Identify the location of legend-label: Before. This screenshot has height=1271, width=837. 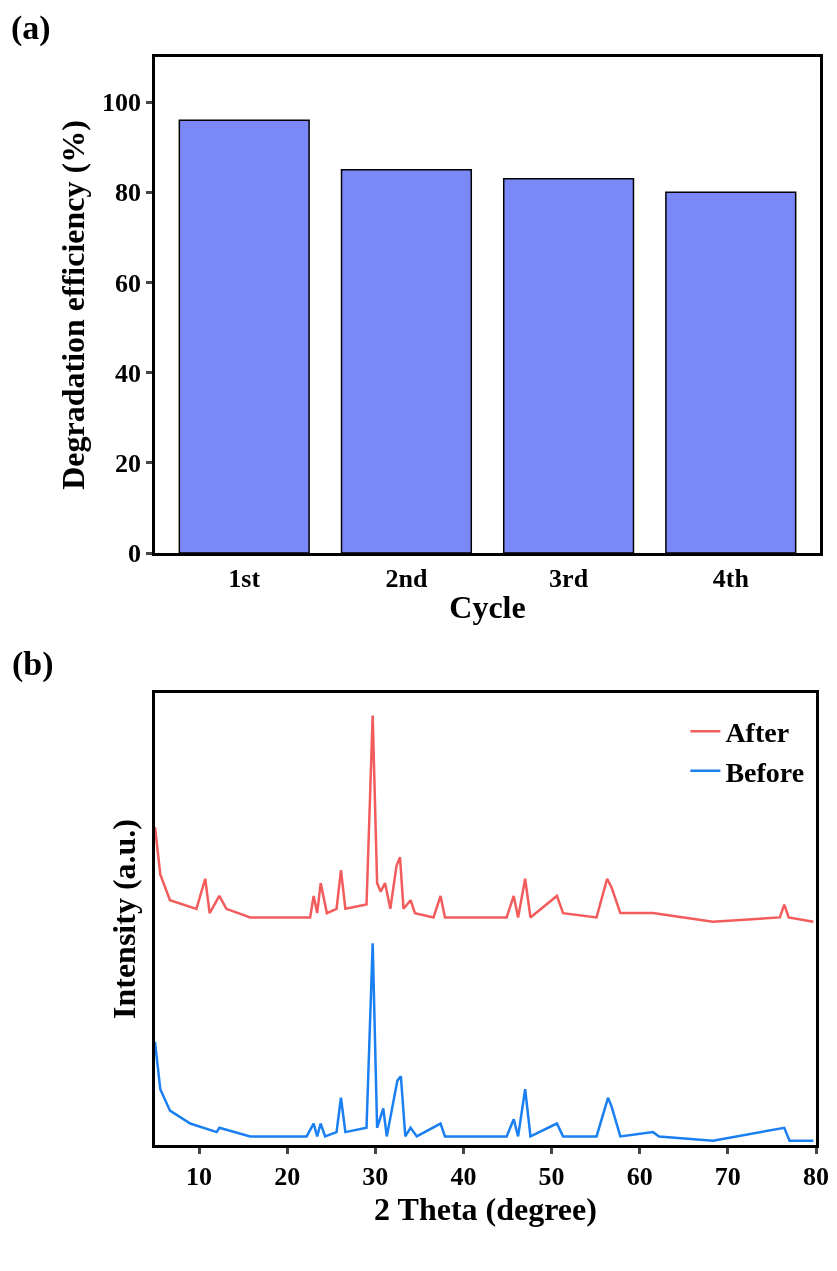
(765, 772).